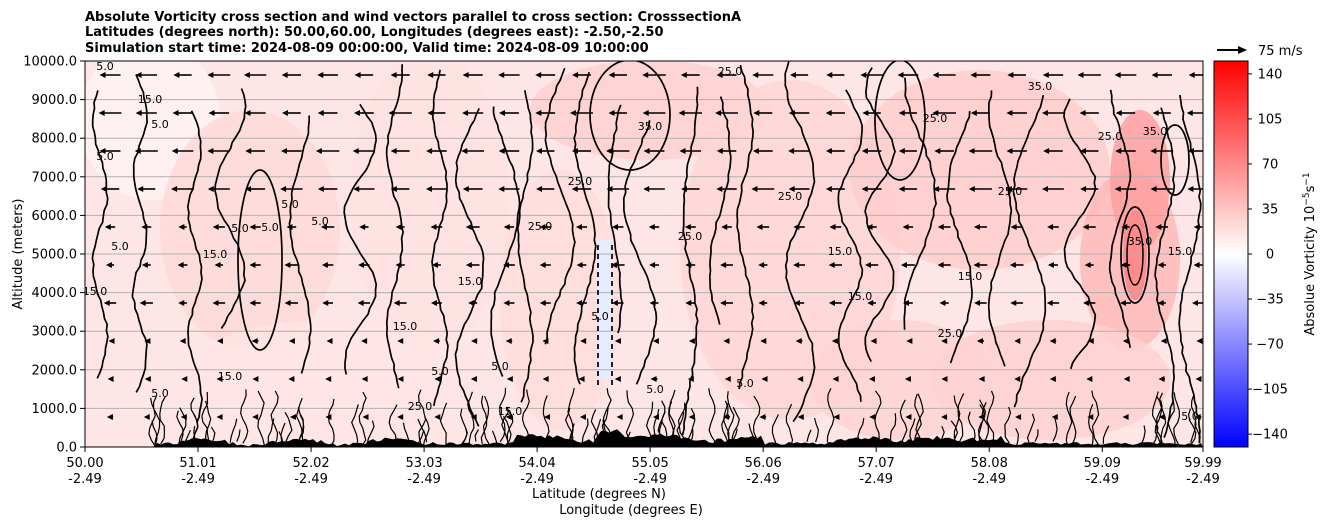 The image size is (1332, 526). I want to click on y-tick-label: 6000.0, so click(55, 216).